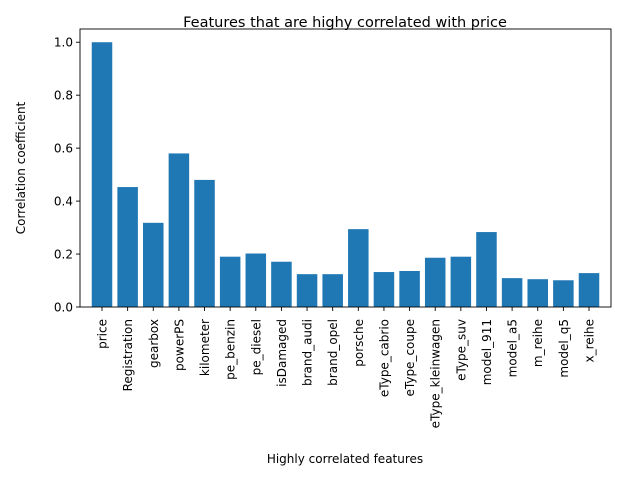  I want to click on x-tick-label: pe_benzin, so click(231, 349).